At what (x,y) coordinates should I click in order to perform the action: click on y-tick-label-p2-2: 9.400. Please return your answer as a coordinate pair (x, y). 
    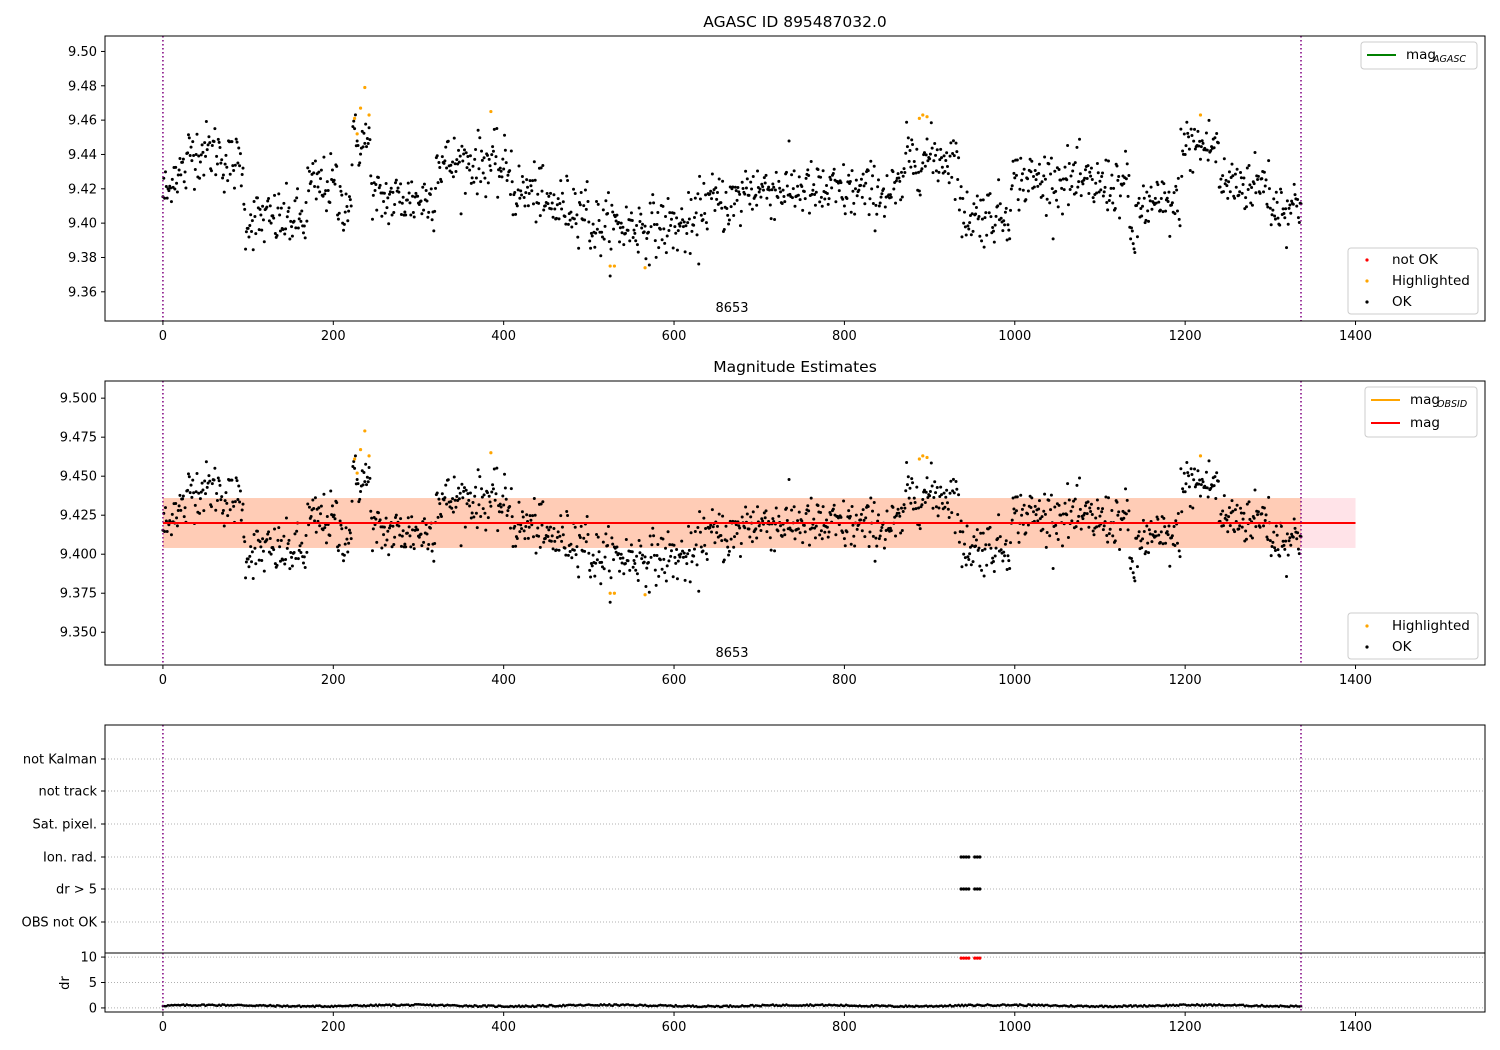
    Looking at the image, I should click on (78, 555).